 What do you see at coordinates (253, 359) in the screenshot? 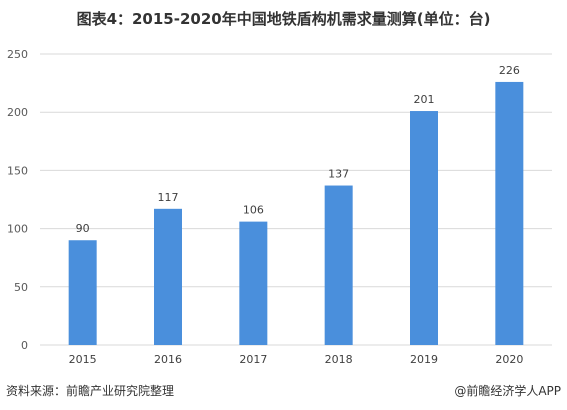
I see `x-tick-label: 2017` at bounding box center [253, 359].